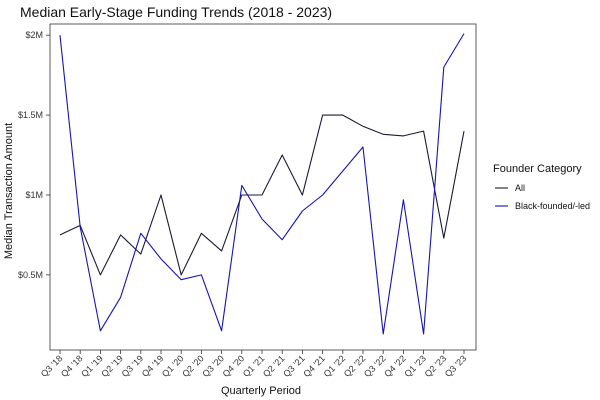  Describe the element at coordinates (375, 366) in the screenshot. I see `x-tick-label: Q3 '22` at that location.